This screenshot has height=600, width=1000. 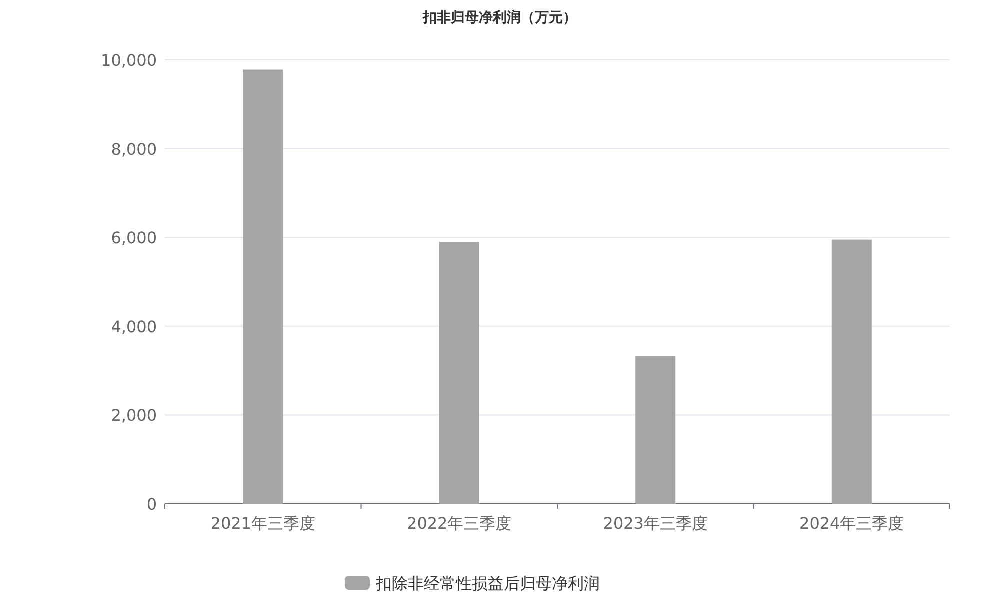 What do you see at coordinates (134, 149) in the screenshot?
I see `y-tick-label: 8,000` at bounding box center [134, 149].